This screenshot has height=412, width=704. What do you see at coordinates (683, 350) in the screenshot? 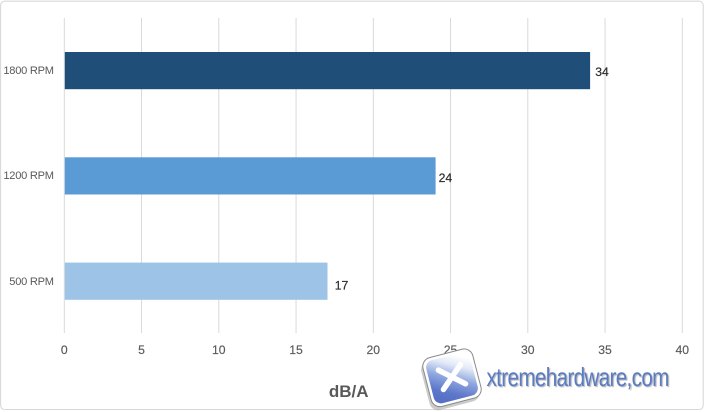
I see `svg-text: 40` at bounding box center [683, 350].